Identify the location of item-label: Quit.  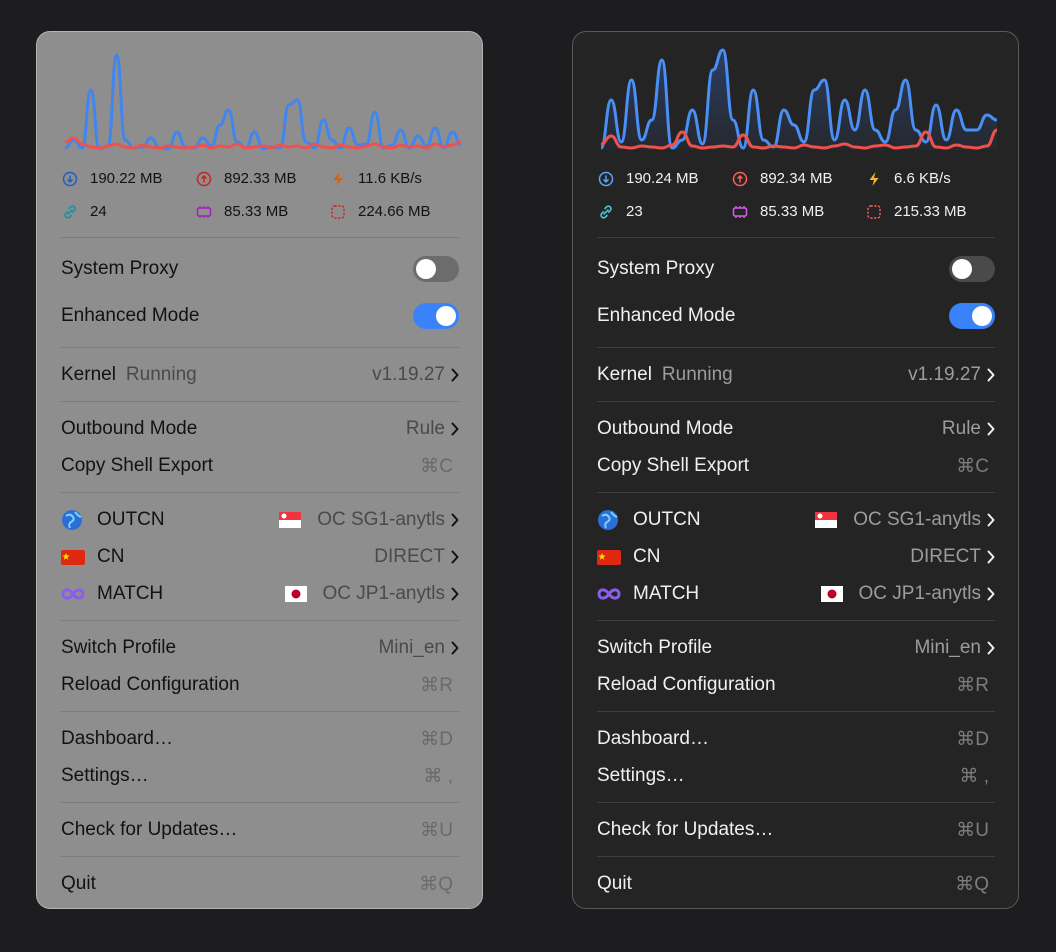
(614, 883).